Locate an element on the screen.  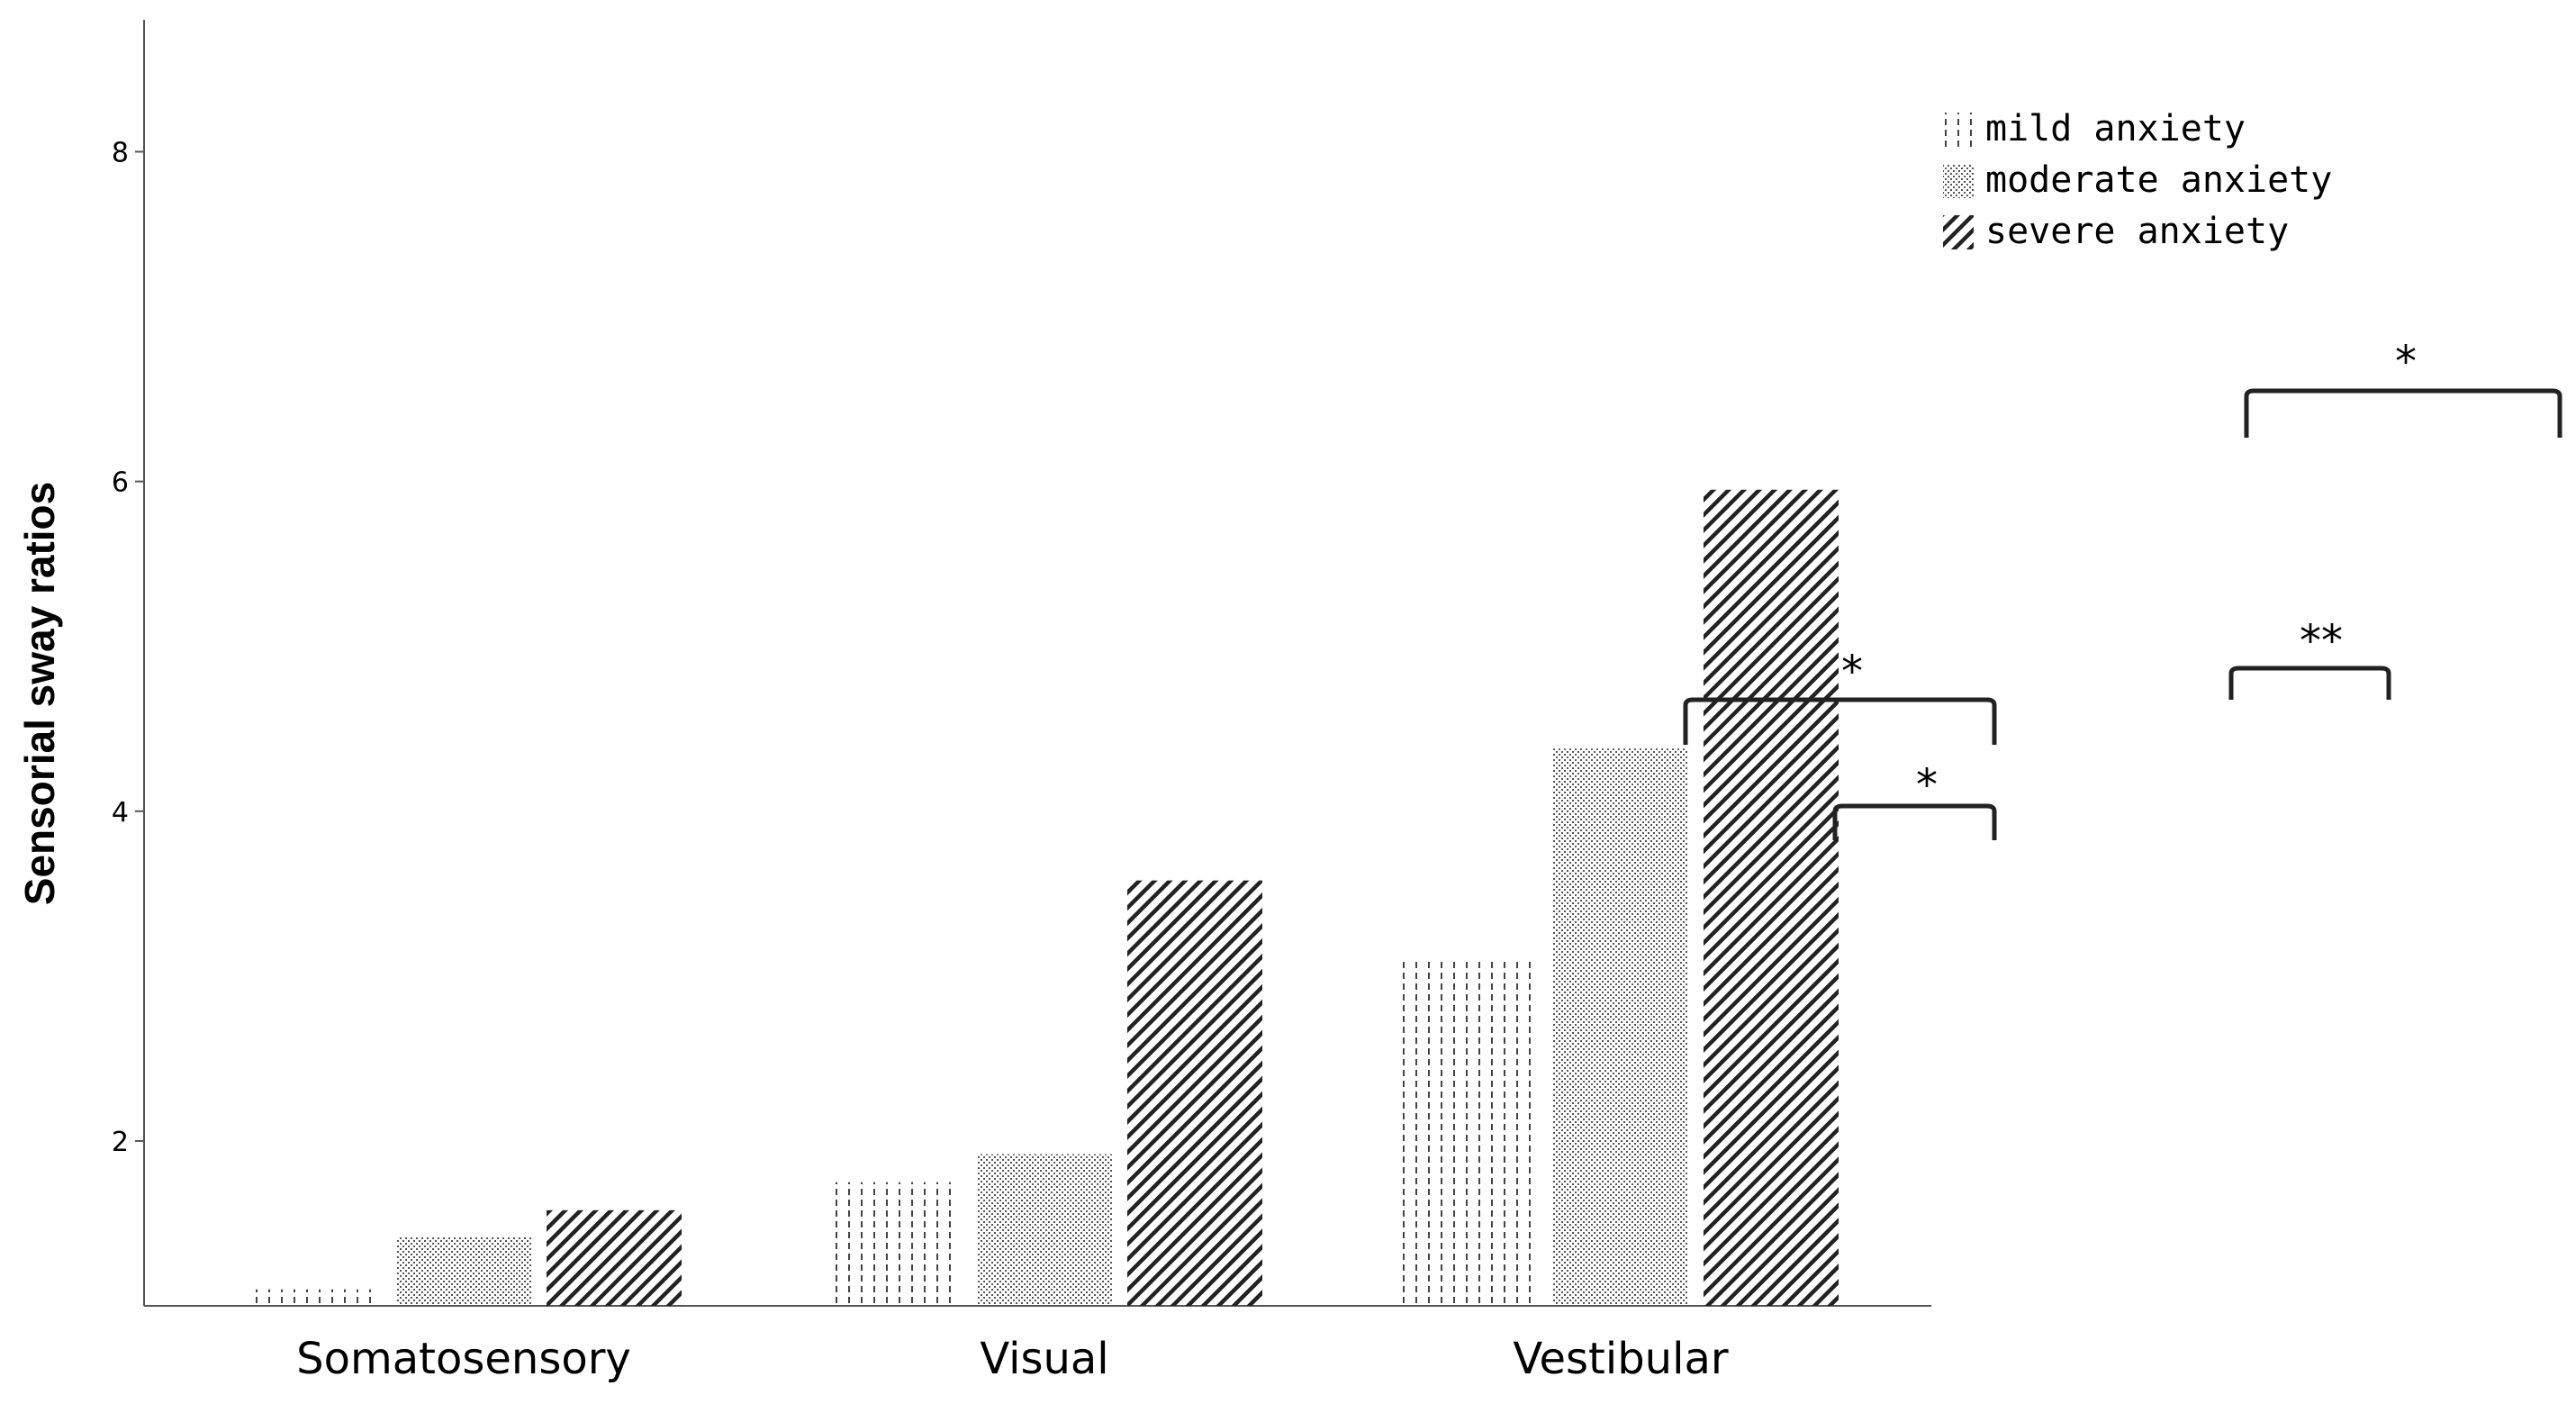
x-category-label: Somatosensory is located at coordinates (463, 1359).